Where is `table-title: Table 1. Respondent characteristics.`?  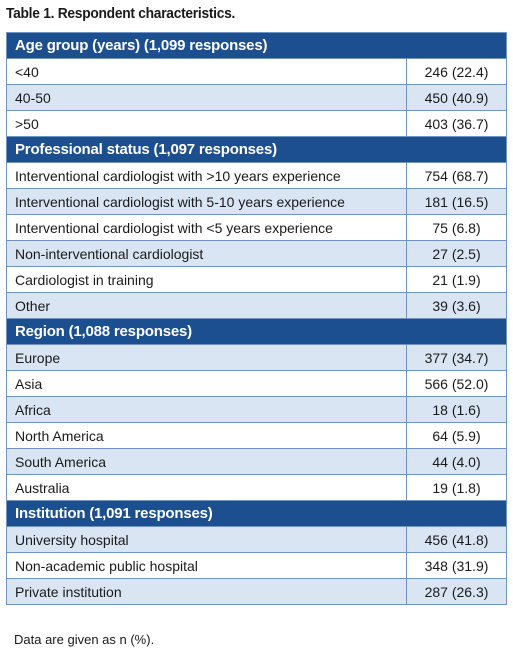 table-title: Table 1. Respondent characteristics. is located at coordinates (121, 13).